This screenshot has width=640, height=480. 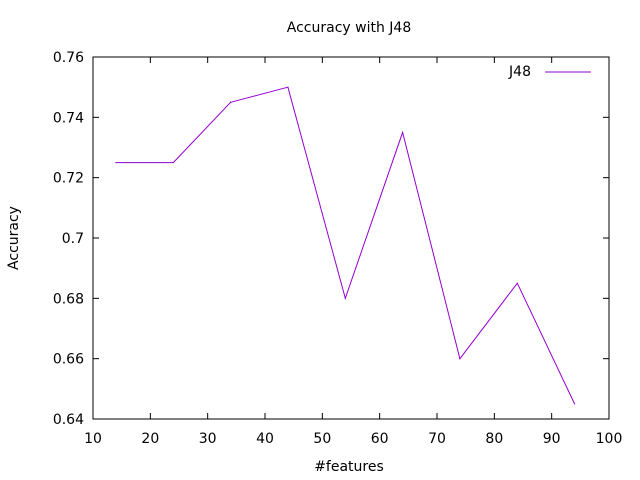 What do you see at coordinates (150, 439) in the screenshot?
I see `x-tick-label: 20` at bounding box center [150, 439].